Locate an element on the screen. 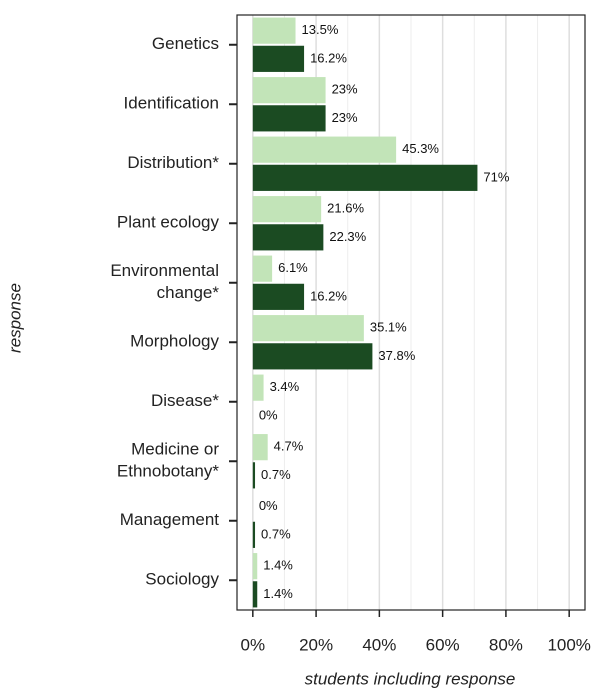 Image resolution: width=605 pixels, height=692 pixels. y-tick-label: Identification is located at coordinates (171, 103).